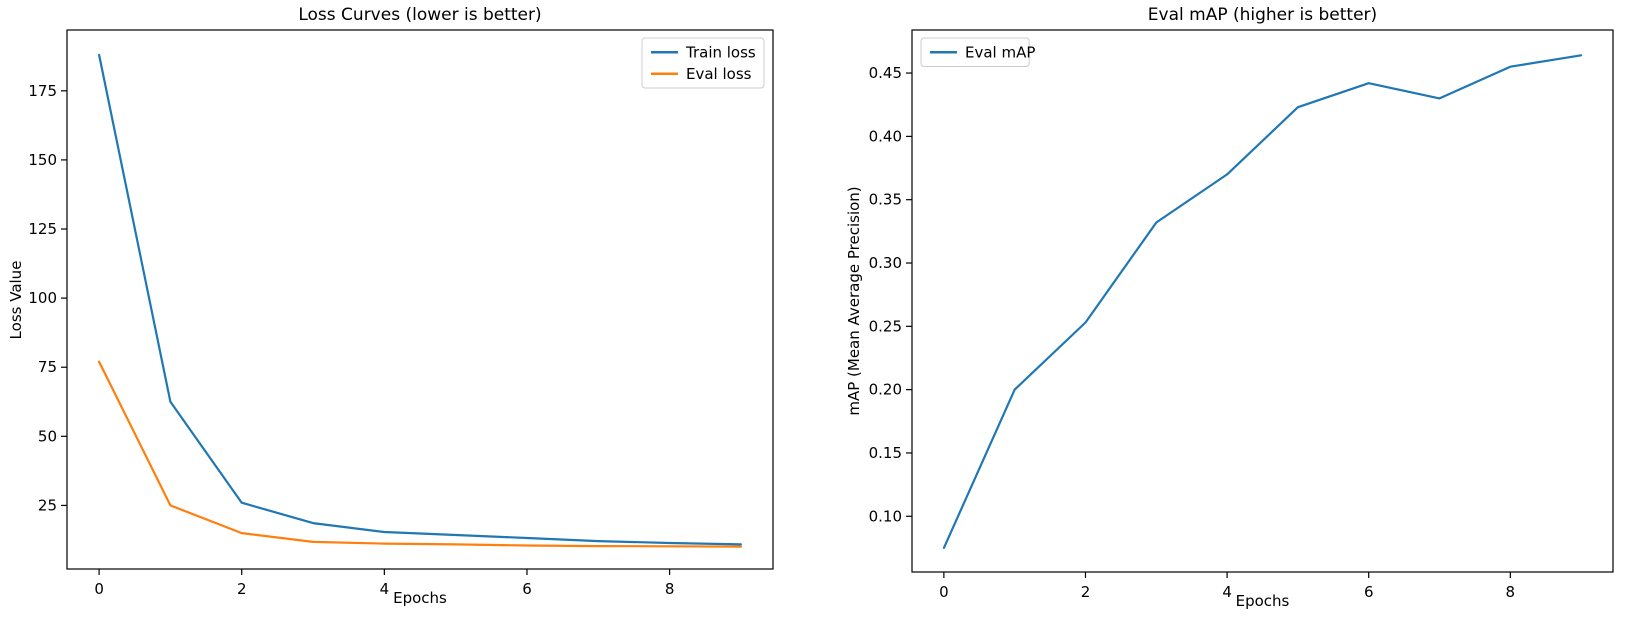 Image resolution: width=1625 pixels, height=624 pixels. I want to click on loss-chart-title: Loss Curves (lower is better), so click(420, 15).